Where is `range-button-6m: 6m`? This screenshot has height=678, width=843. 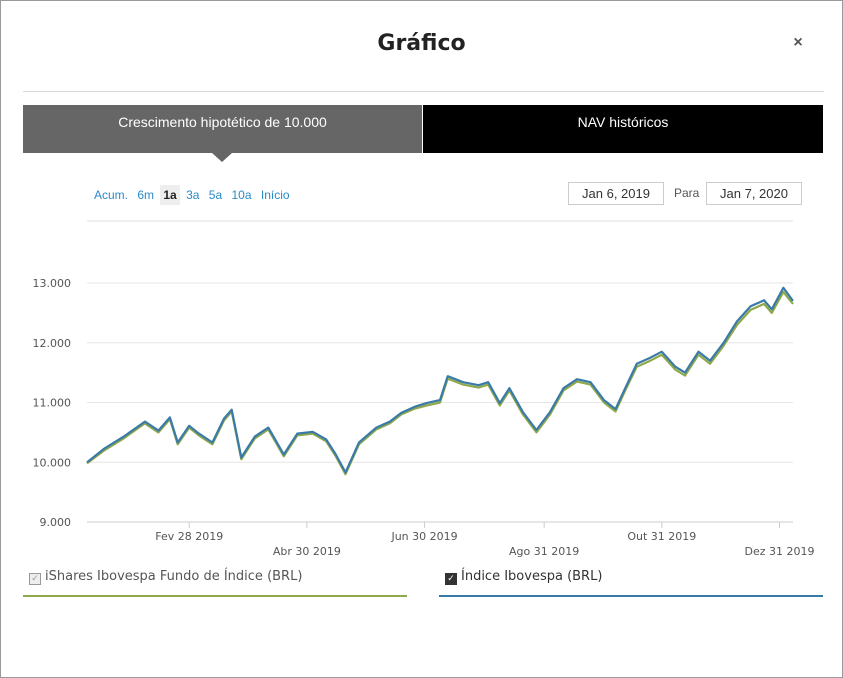 range-button-6m: 6m is located at coordinates (146, 195).